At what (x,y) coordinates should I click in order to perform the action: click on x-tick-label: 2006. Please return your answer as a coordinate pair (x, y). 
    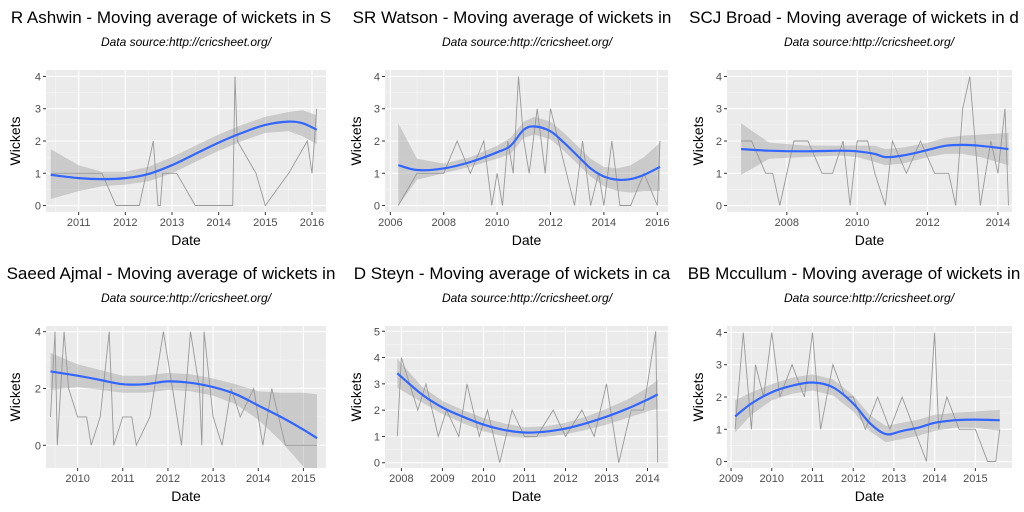
    Looking at the image, I should click on (390, 223).